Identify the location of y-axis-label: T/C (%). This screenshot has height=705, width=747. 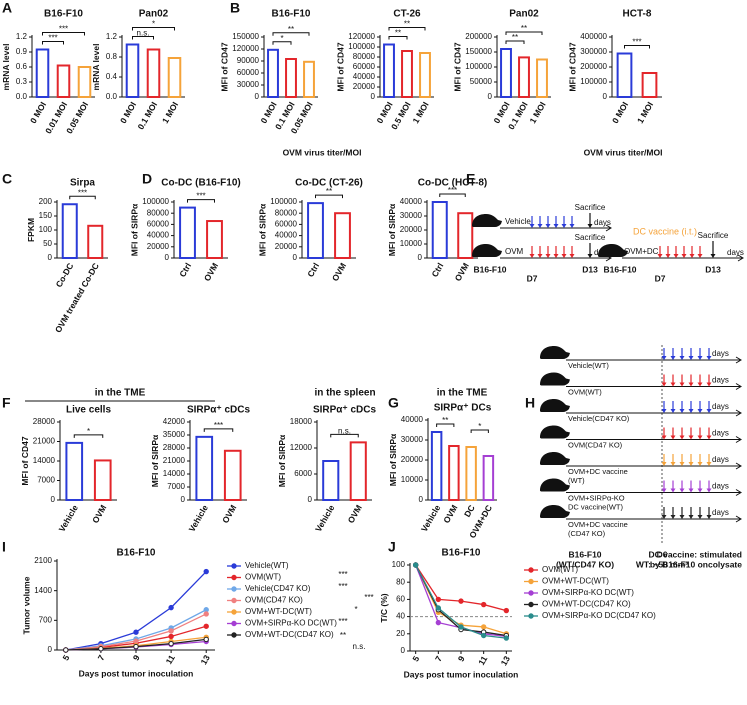
(384, 607).